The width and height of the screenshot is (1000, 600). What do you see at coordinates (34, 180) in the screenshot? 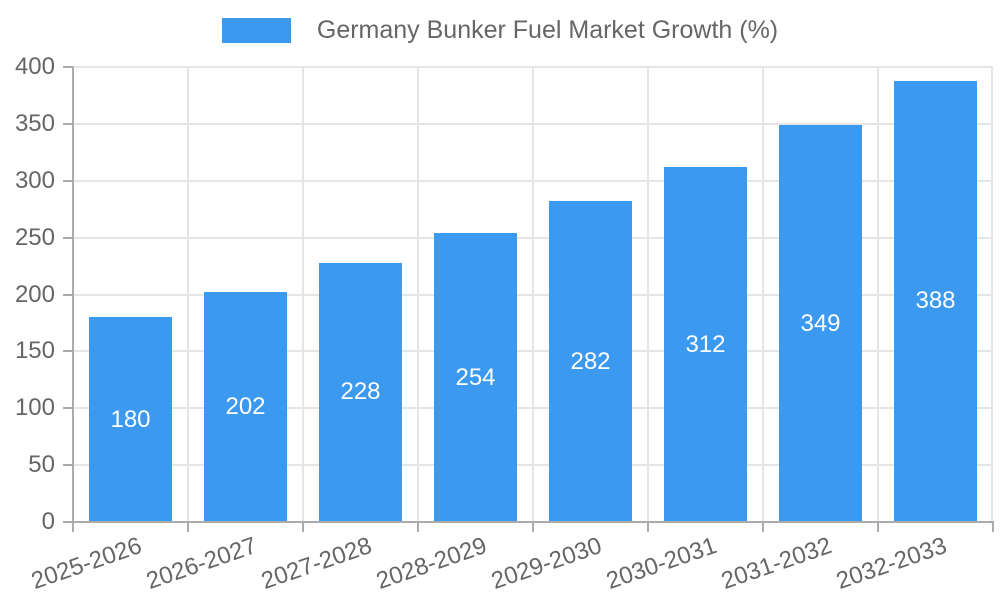
I see `y-axis-tick-label: 300` at bounding box center [34, 180].